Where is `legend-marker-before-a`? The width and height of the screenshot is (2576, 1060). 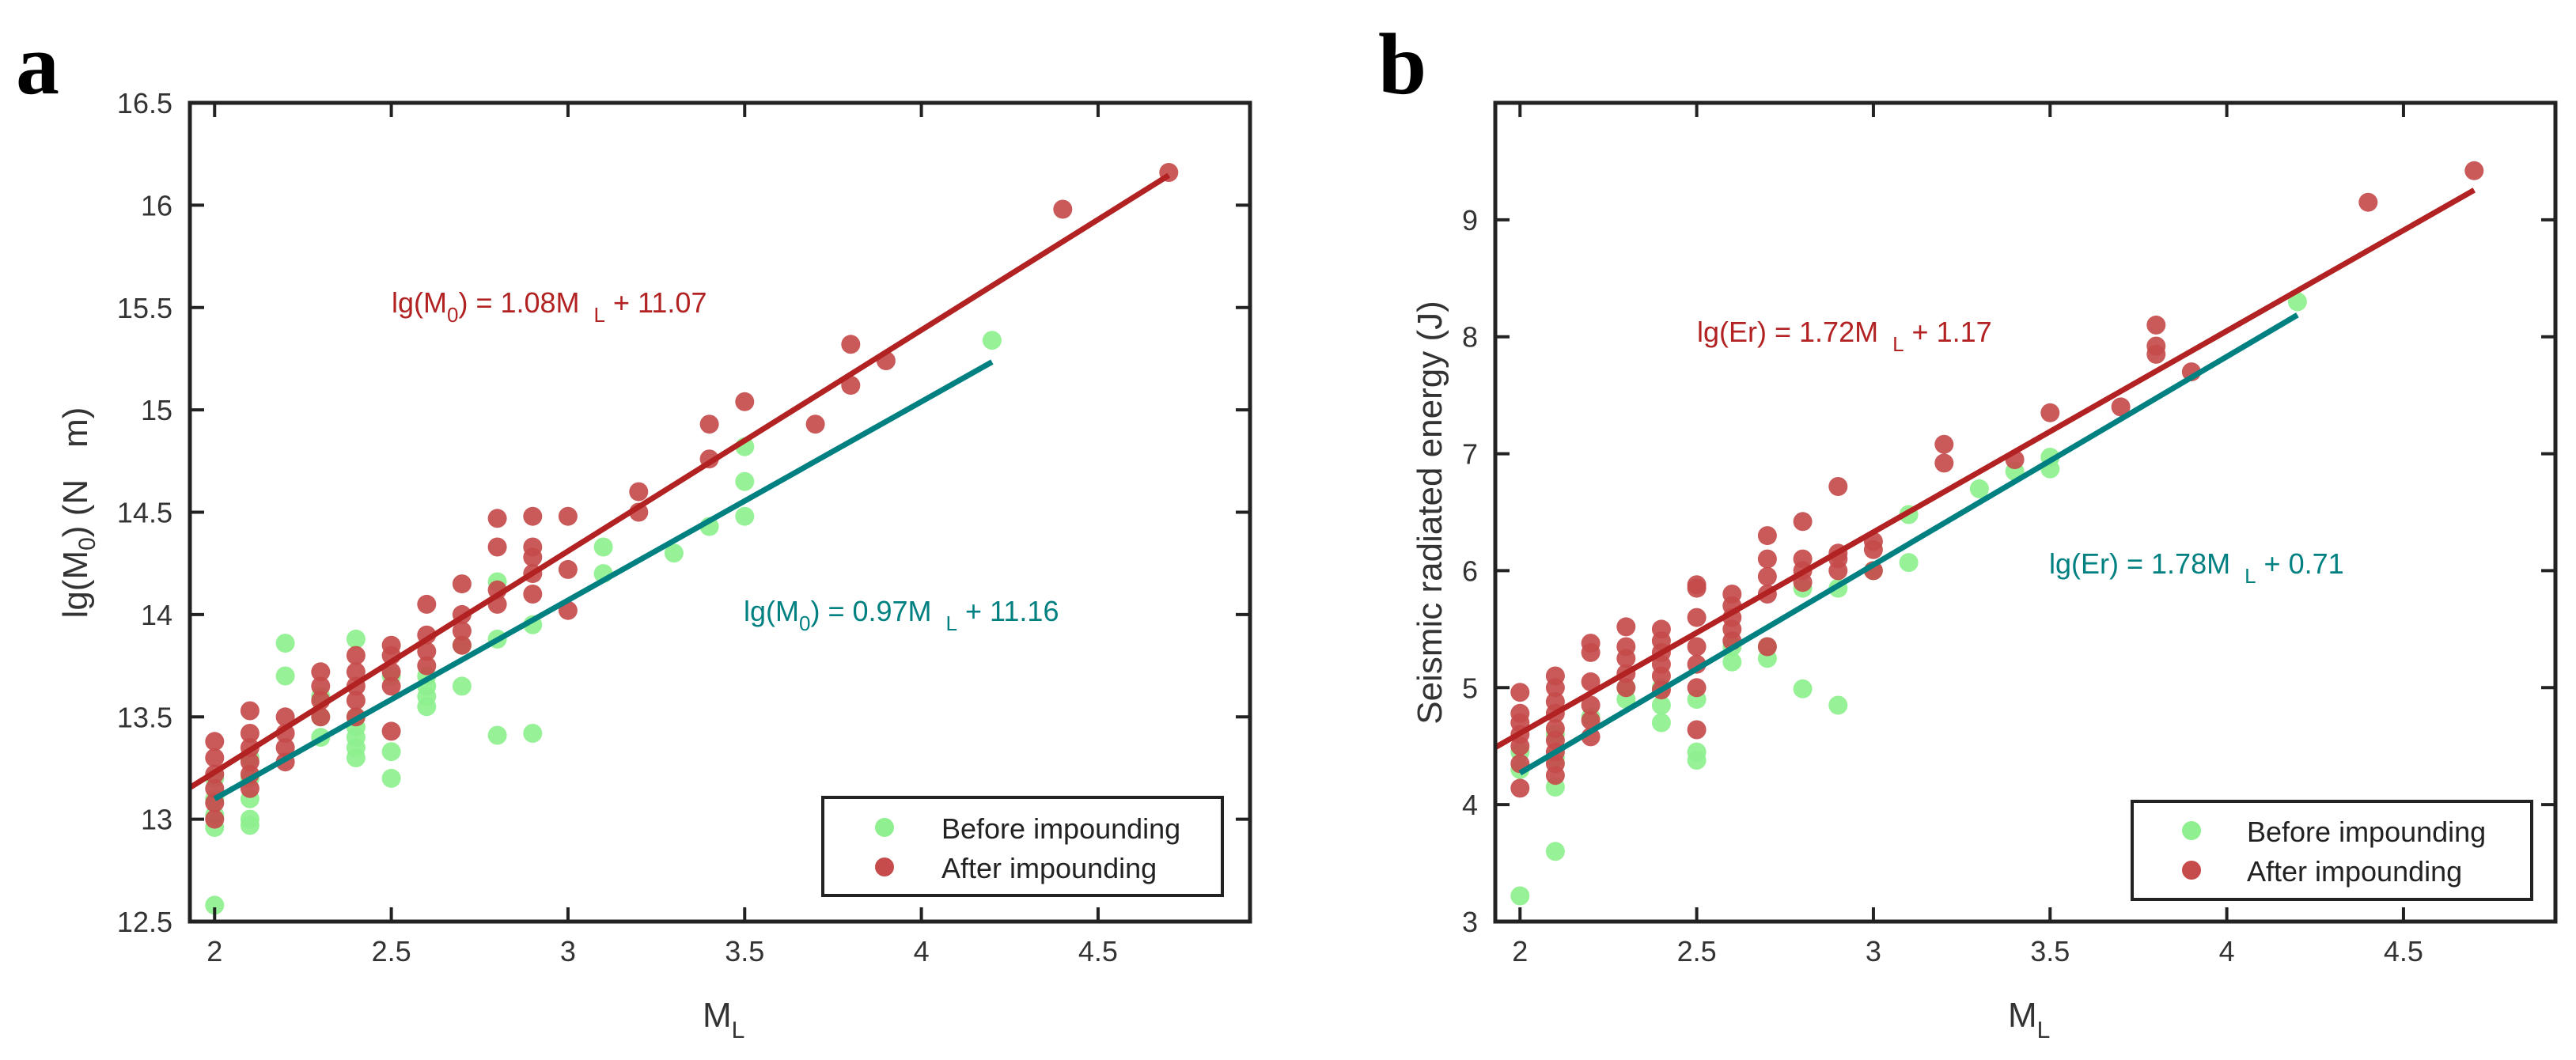
legend-marker-before-a is located at coordinates (884, 827).